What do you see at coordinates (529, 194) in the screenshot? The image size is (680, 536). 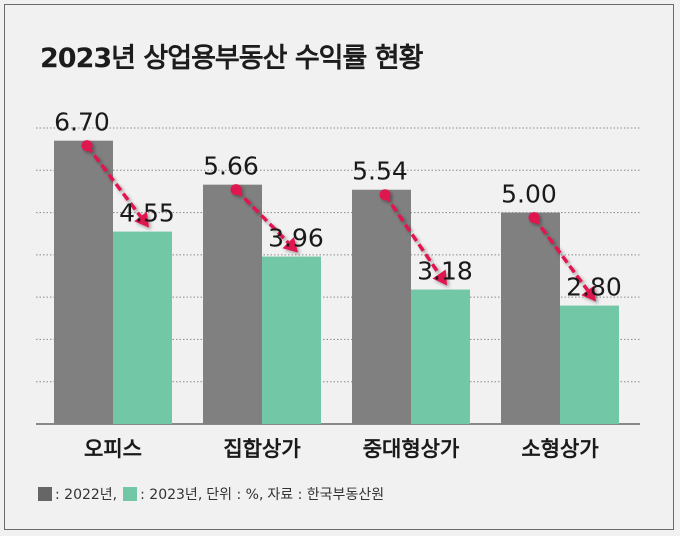 I see `data-label-2022-4: 5.00` at bounding box center [529, 194].